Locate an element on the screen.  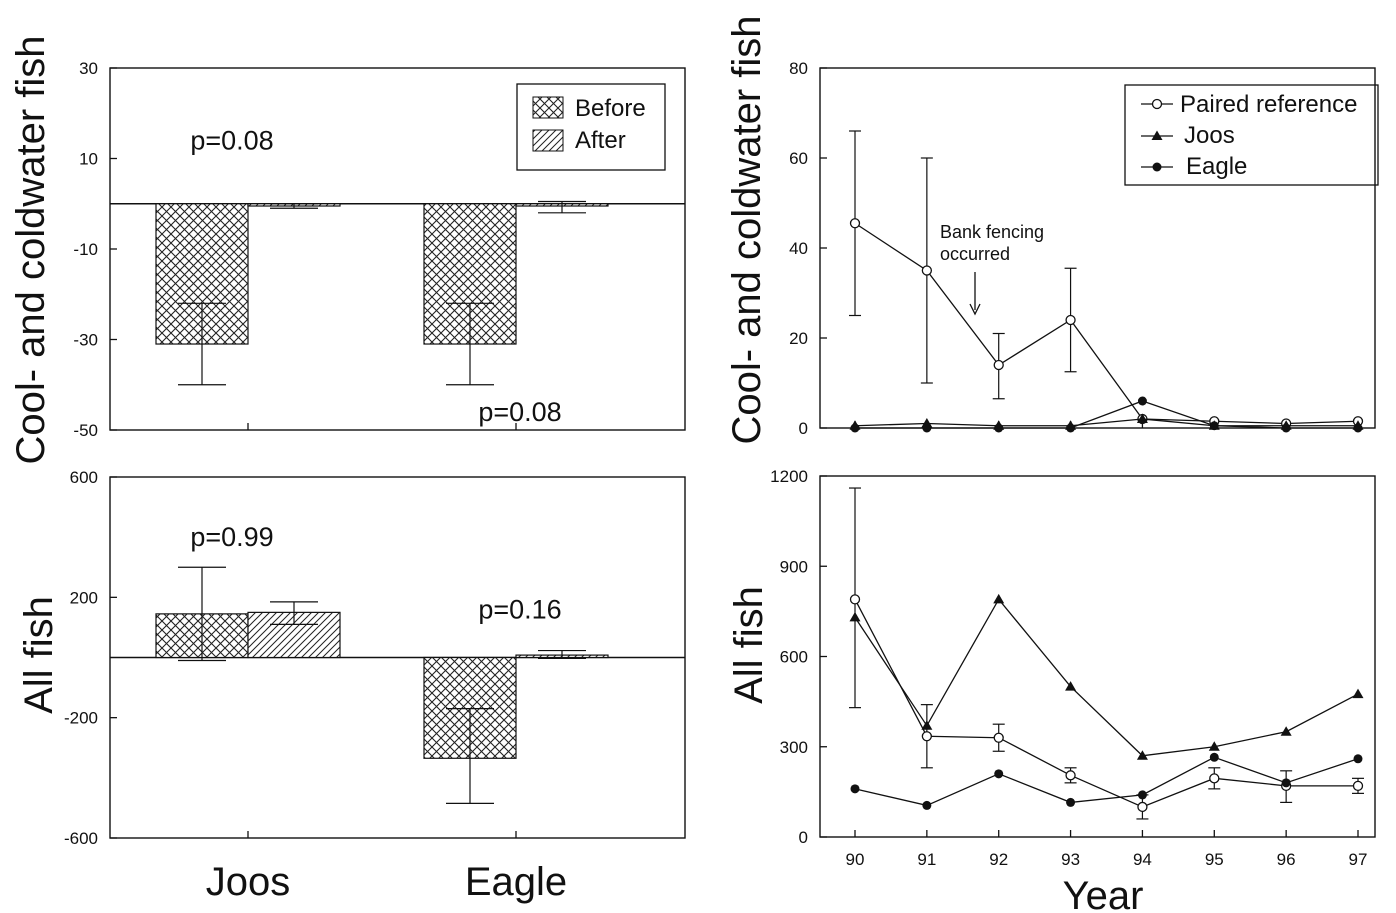
legend-label-paired-reference: Paired reference is located at coordinates (1268, 104).